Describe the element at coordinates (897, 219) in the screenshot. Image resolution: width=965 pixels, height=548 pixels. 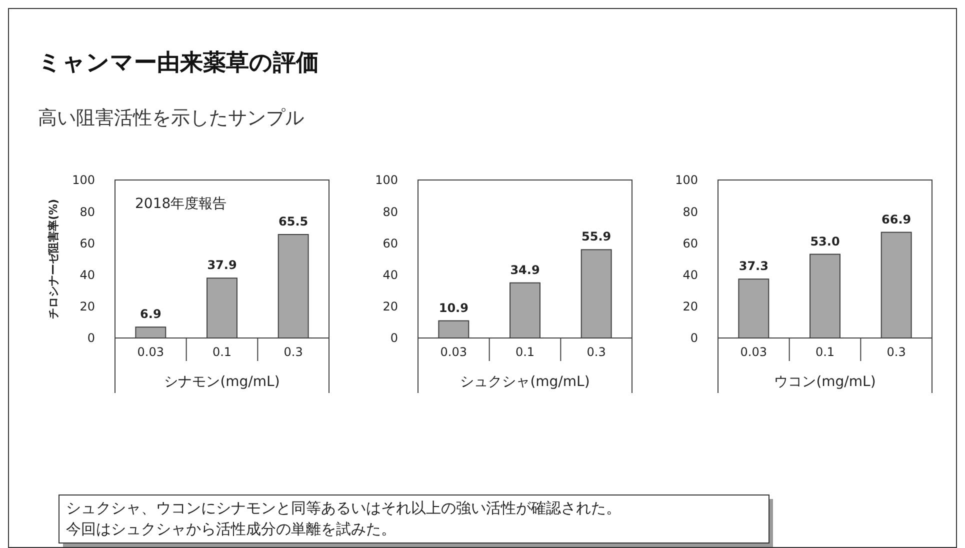
I see `data-label: 66.9` at that location.